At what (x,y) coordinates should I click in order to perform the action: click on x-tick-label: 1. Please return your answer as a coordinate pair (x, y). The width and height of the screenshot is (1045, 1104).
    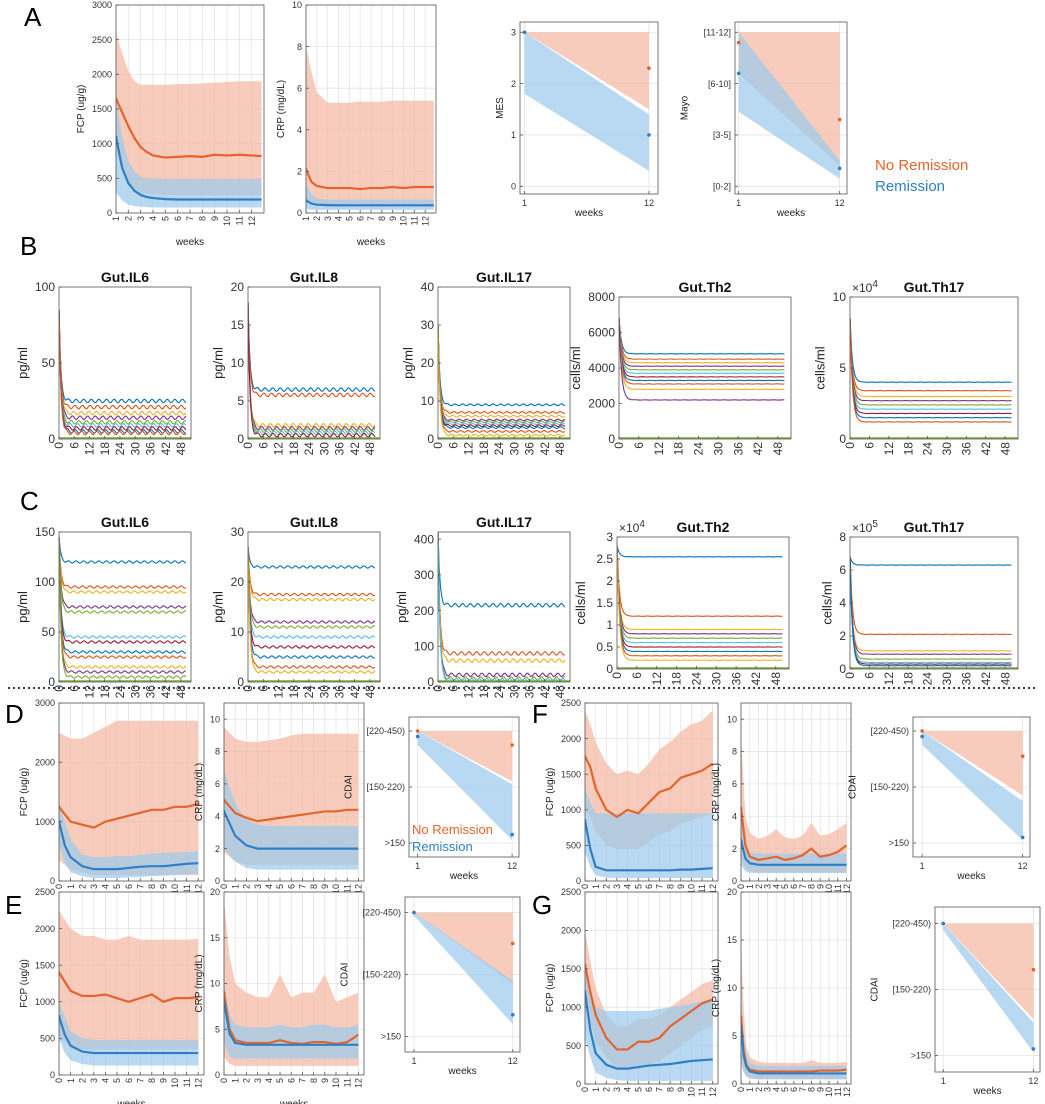
    Looking at the image, I should click on (235, 886).